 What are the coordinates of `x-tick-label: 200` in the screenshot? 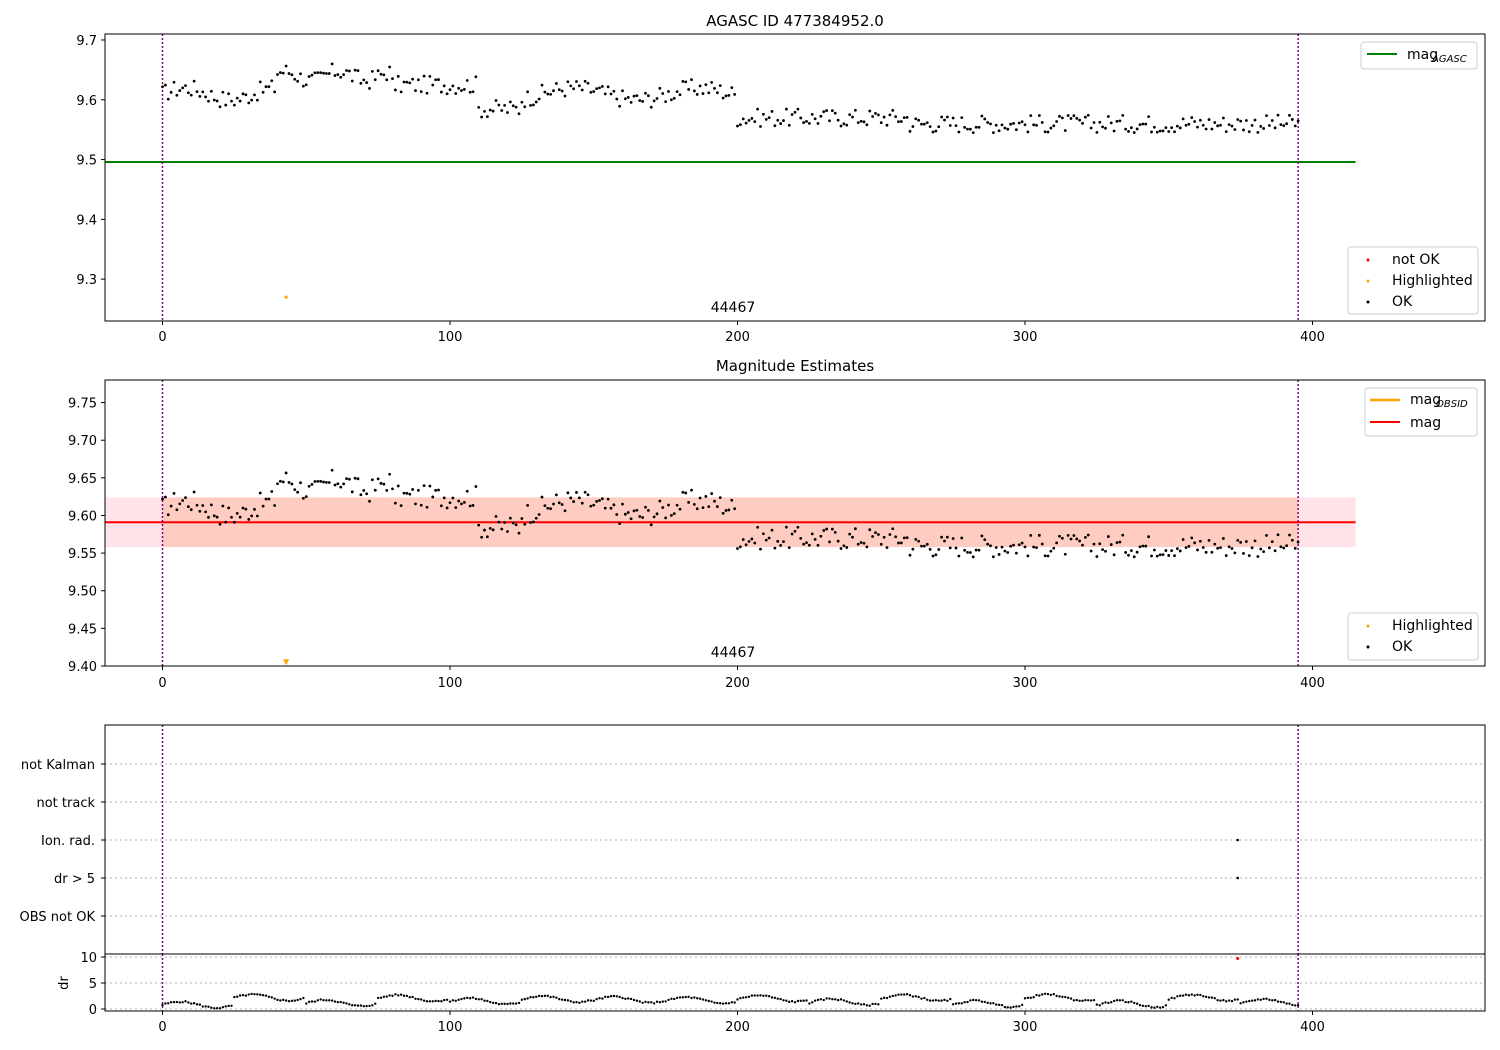 It's located at (737, 337).